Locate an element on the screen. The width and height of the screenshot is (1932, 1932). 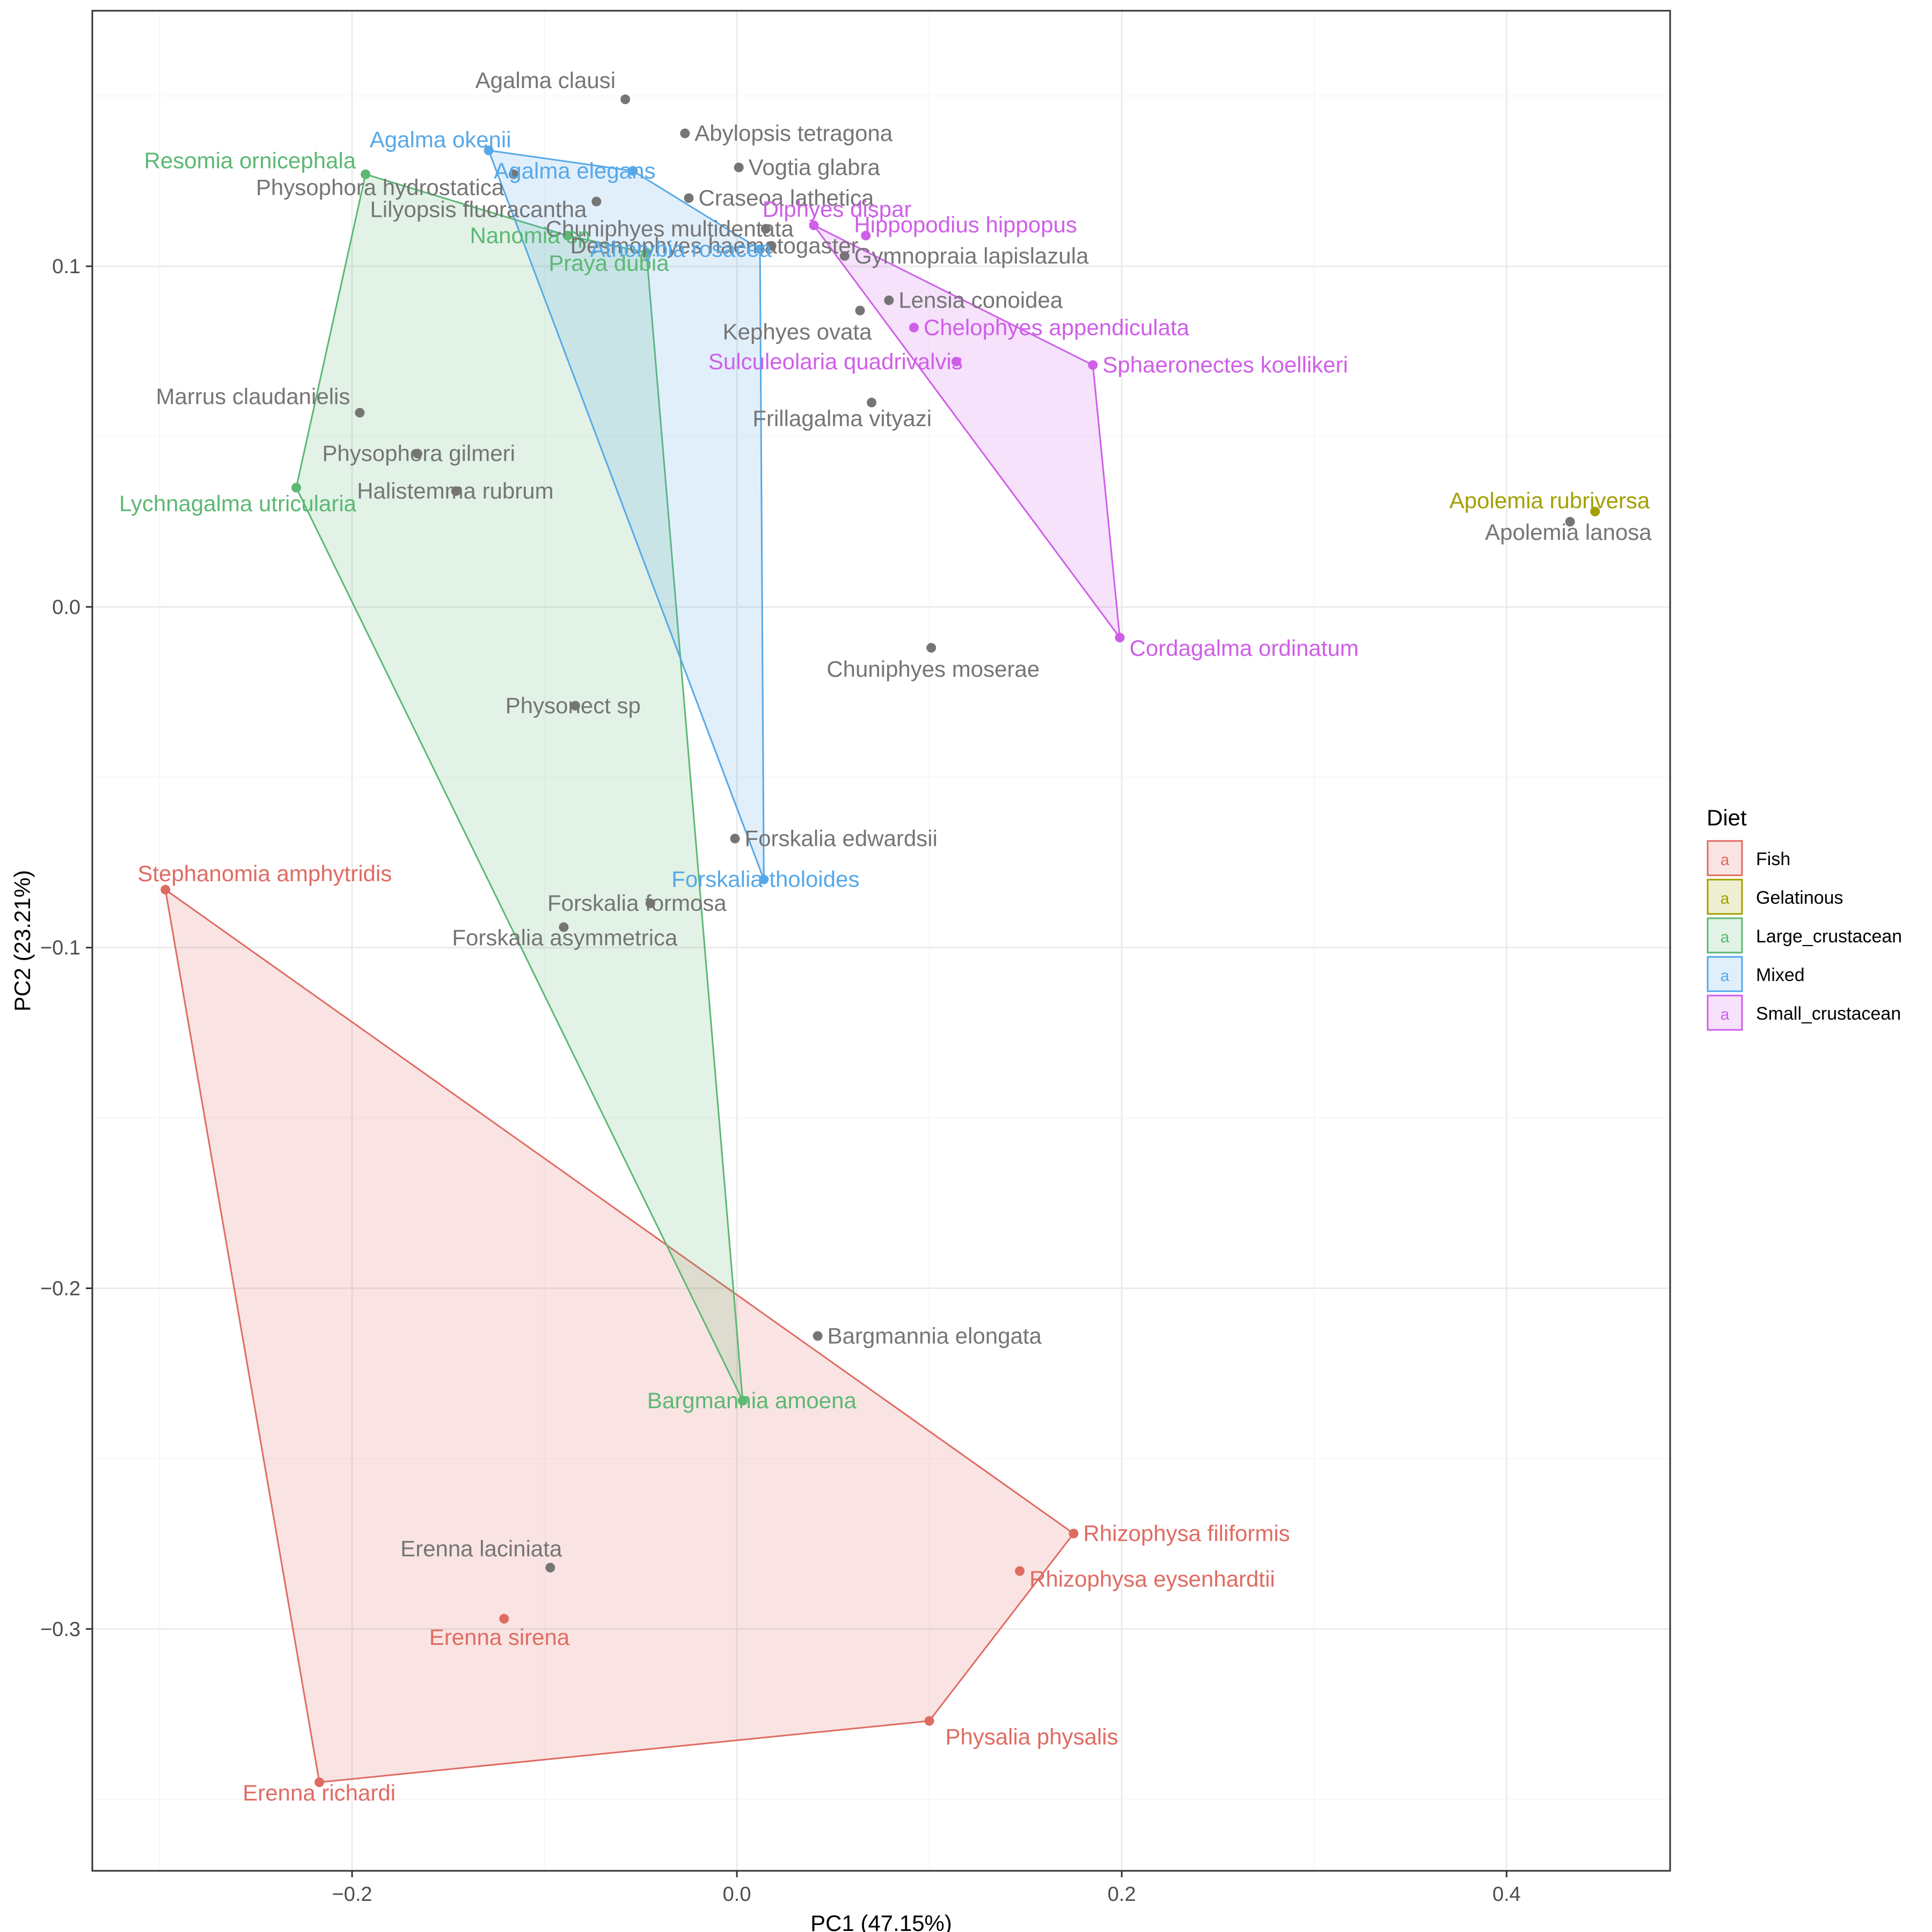
point-abylopsis-tetragona is located at coordinates (685, 133).